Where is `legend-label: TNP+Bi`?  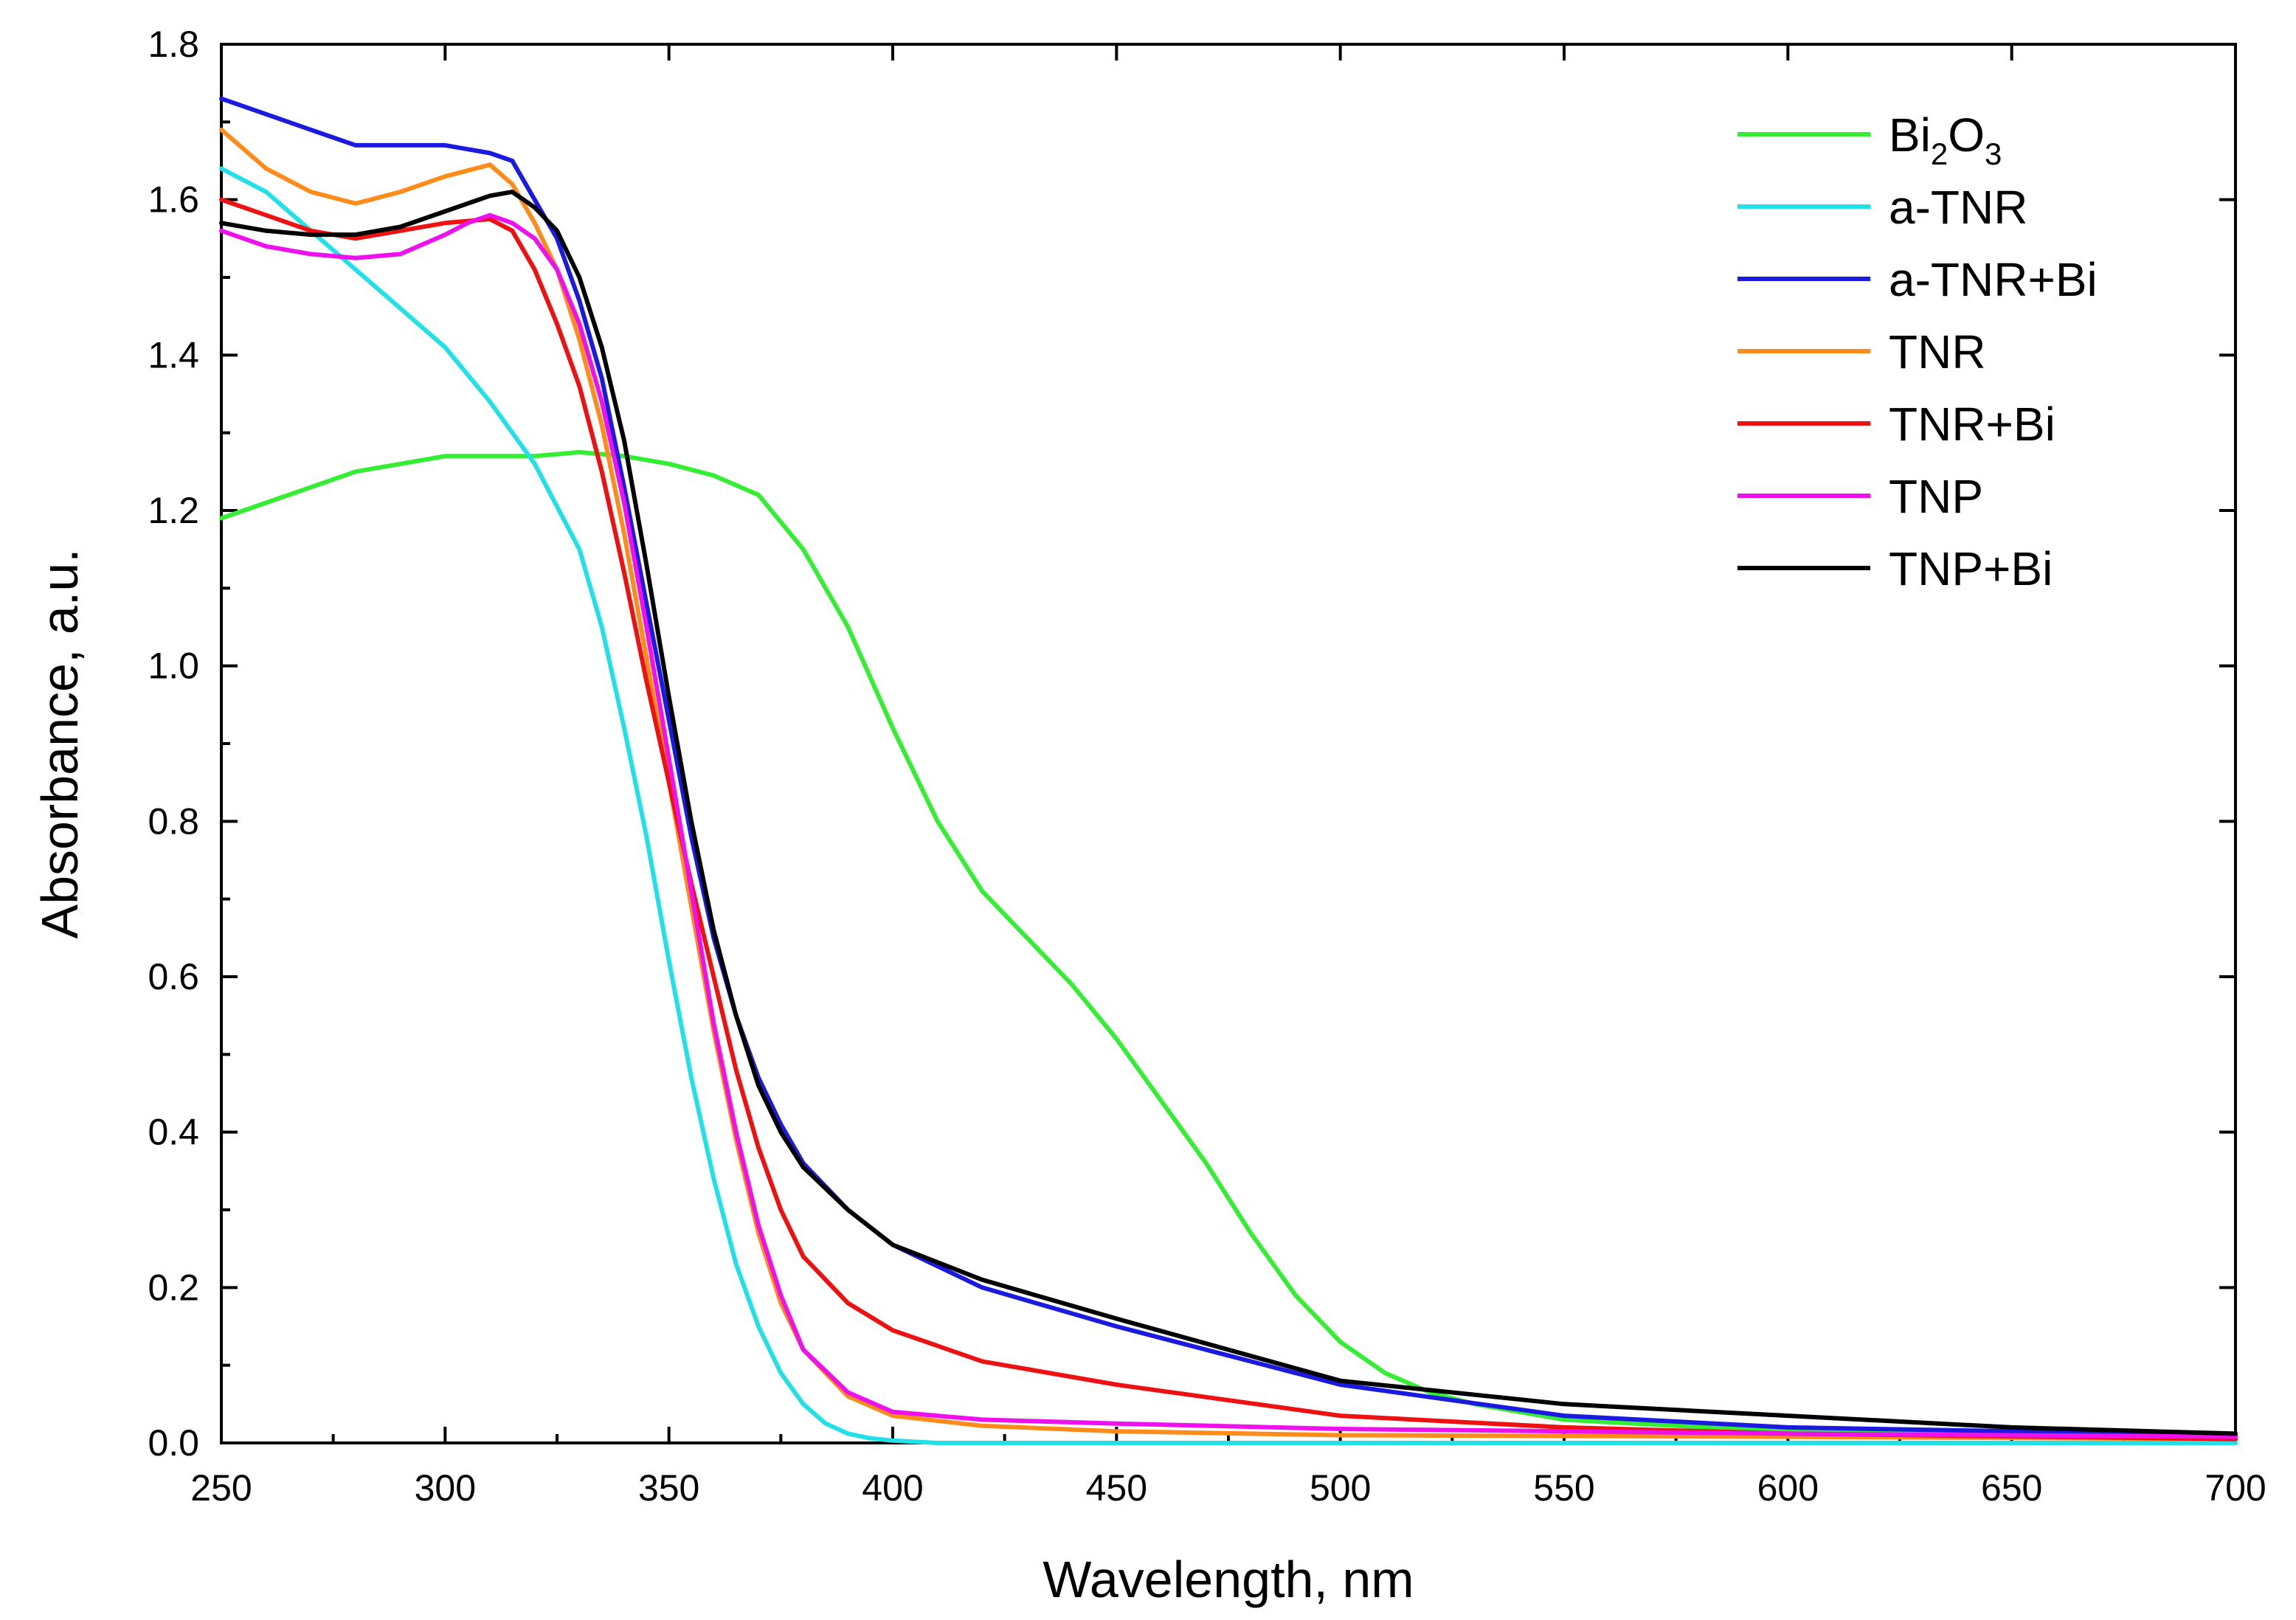
legend-label: TNP+Bi is located at coordinates (1971, 568).